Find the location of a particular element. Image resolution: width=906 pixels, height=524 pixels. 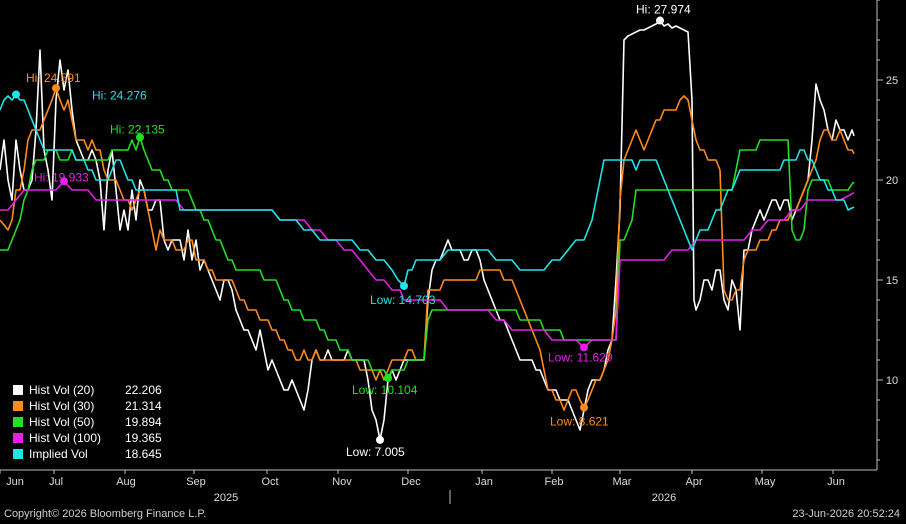

annotation-label: Low: 7.005 is located at coordinates (375, 452).